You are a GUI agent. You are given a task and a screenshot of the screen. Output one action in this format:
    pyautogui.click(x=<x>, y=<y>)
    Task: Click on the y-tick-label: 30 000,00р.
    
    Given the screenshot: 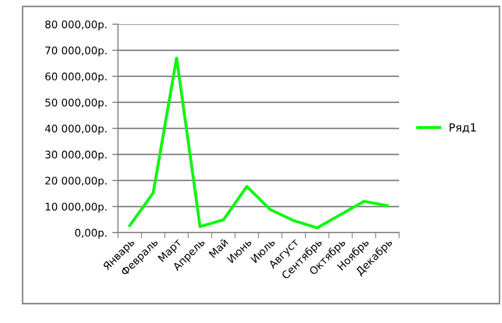 What is the action you would take?
    pyautogui.click(x=75, y=155)
    